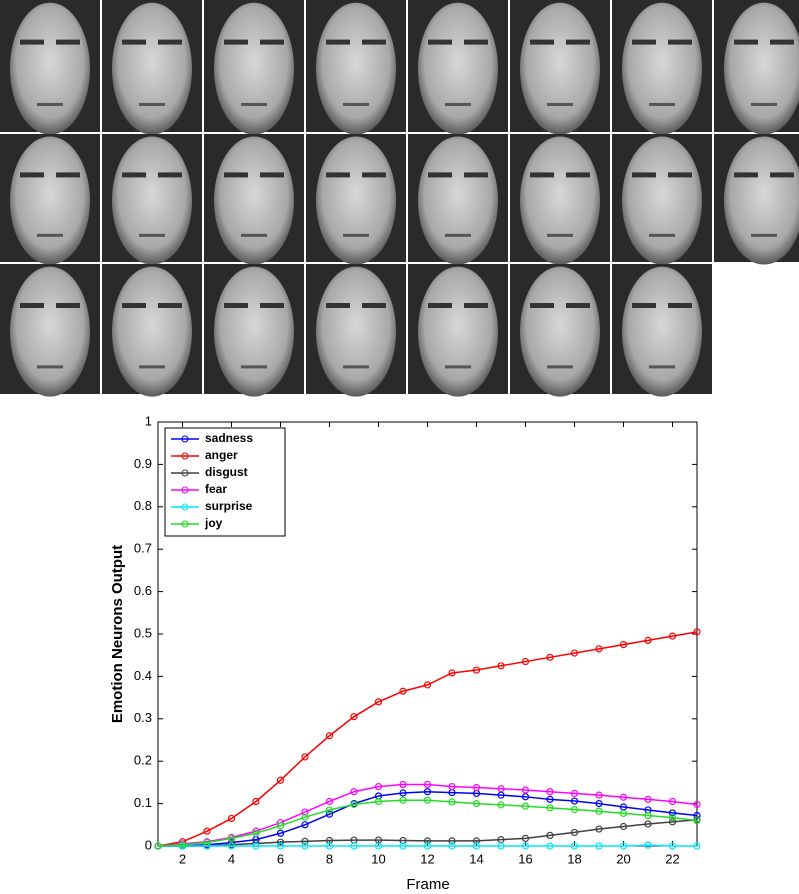 Image resolution: width=799 pixels, height=894 pixels. Describe the element at coordinates (329, 858) in the screenshot. I see `x-tick-label: 8` at that location.